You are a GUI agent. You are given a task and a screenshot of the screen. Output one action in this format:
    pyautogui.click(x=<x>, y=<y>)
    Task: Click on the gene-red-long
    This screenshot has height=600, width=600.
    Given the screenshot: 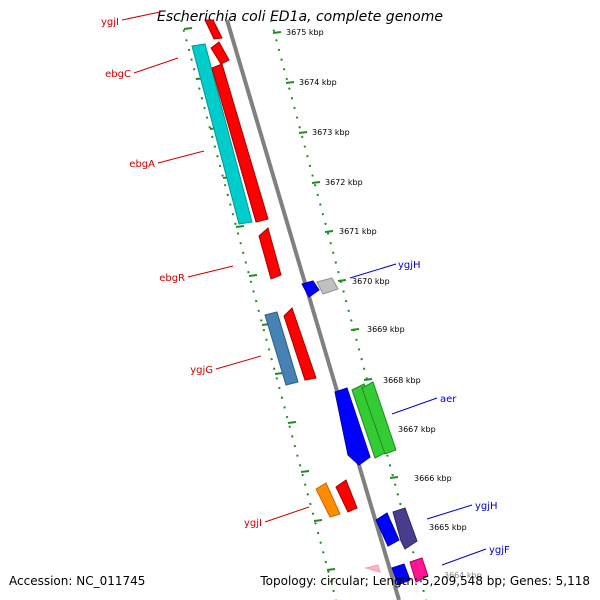 What is the action you would take?
    pyautogui.click(x=240, y=143)
    